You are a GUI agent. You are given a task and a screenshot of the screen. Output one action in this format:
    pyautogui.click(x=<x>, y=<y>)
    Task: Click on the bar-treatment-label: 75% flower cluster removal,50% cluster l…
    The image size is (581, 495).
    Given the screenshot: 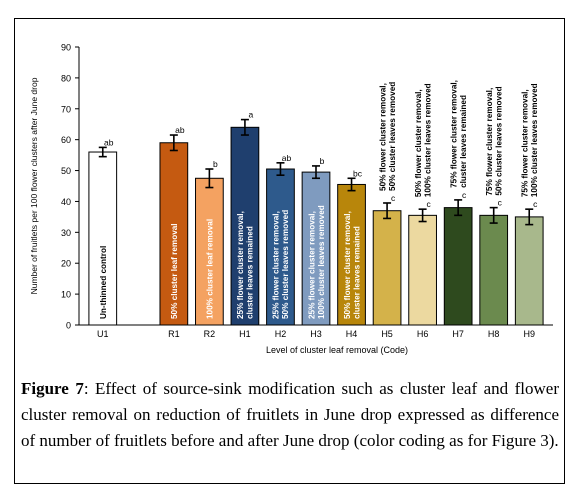 What is the action you would take?
    pyautogui.click(x=494, y=140)
    